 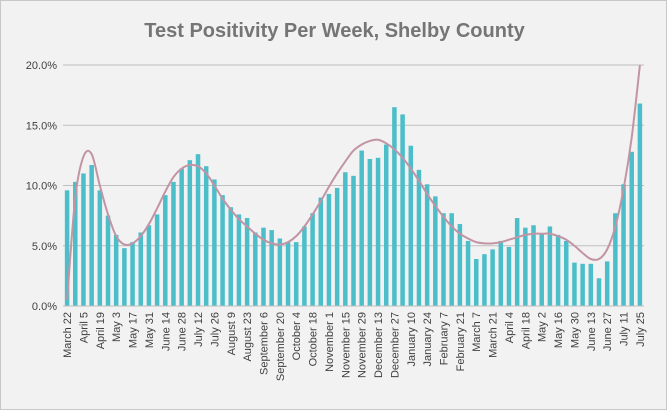 I want to click on x-tick-label: November 15, so click(x=346, y=345).